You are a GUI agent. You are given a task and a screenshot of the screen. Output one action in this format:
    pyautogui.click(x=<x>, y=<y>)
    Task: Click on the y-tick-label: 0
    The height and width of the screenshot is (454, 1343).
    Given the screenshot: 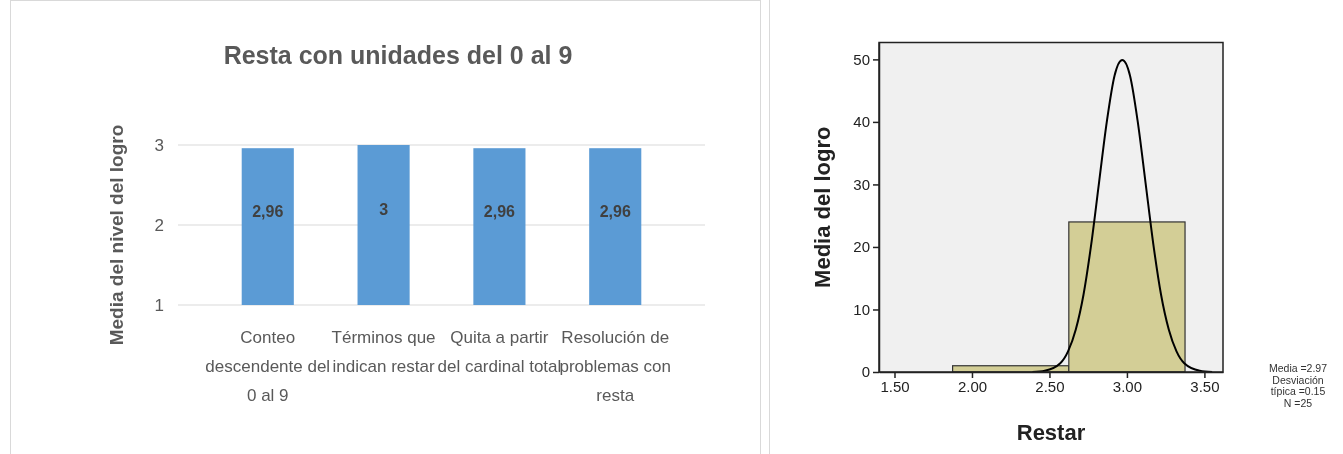 What is the action you would take?
    pyautogui.click(x=865, y=372)
    